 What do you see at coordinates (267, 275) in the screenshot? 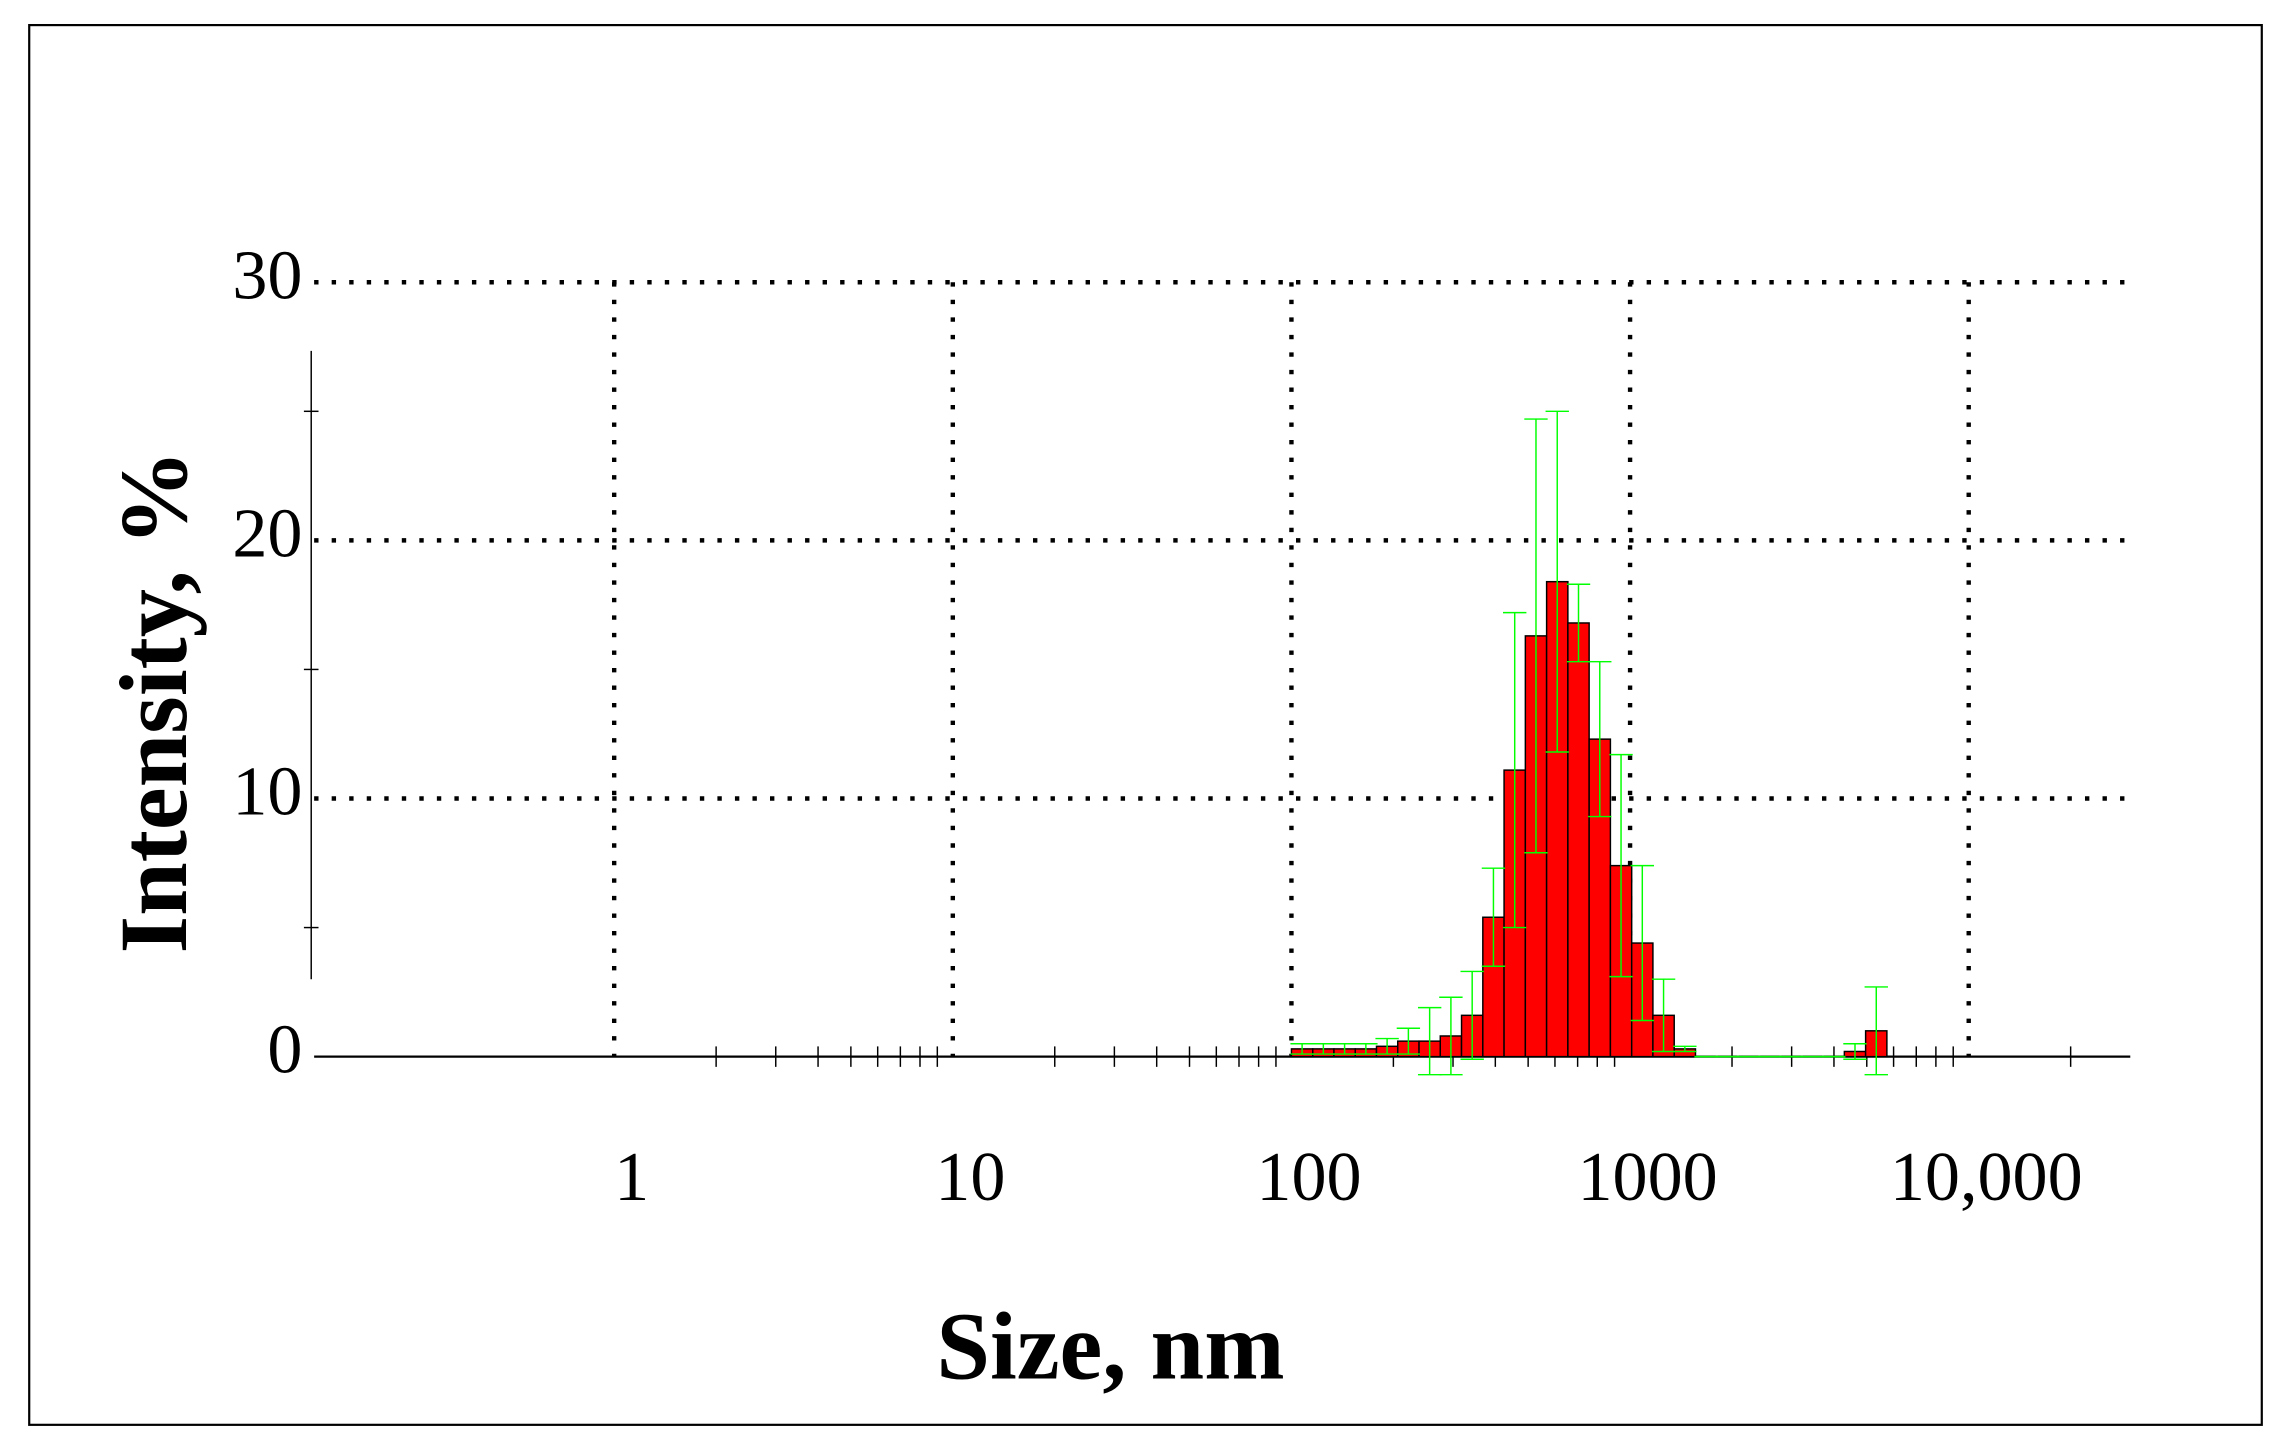
I see `y-tick-label: 30` at bounding box center [267, 275].